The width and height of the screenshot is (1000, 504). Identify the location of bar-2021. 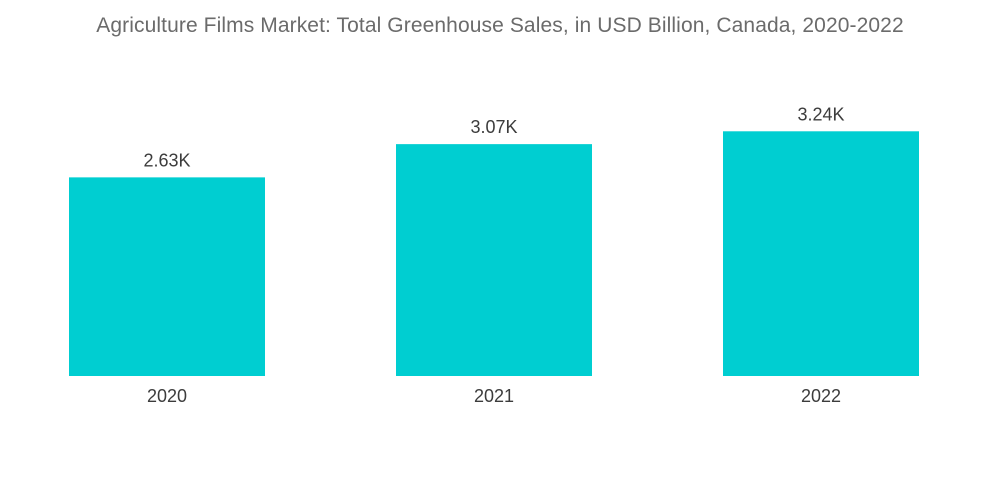
(494, 260).